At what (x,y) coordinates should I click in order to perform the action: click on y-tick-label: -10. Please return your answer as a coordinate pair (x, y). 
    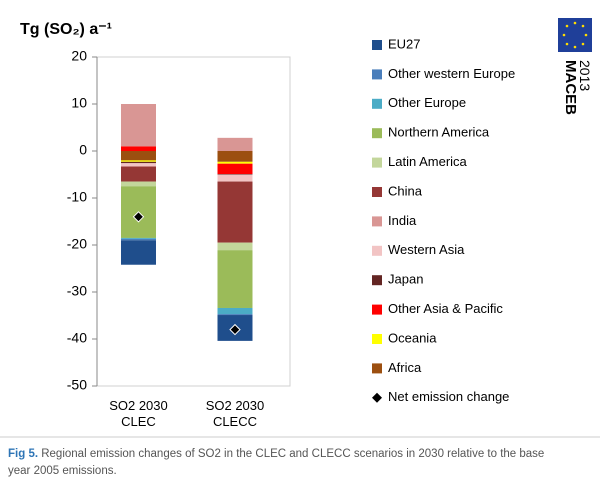
    Looking at the image, I should click on (77, 197).